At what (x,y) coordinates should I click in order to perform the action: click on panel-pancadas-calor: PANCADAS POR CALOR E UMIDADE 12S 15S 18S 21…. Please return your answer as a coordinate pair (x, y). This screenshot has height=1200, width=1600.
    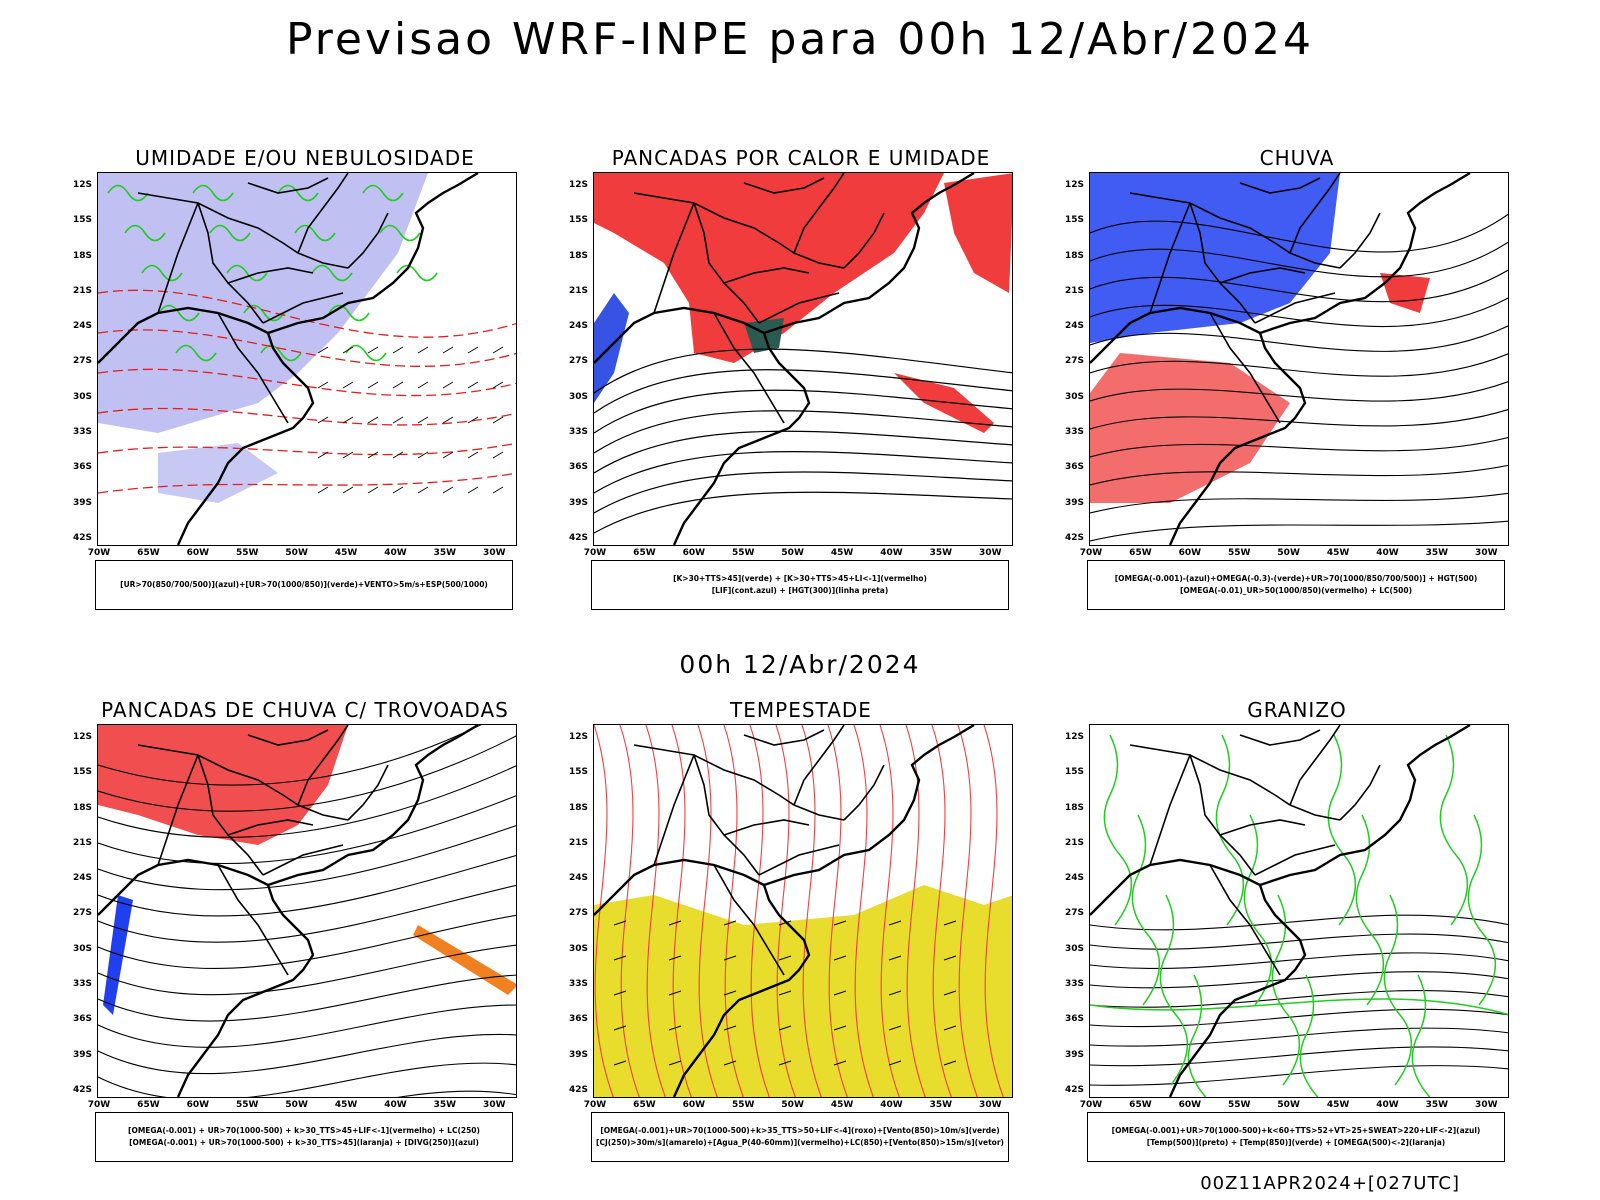
    Looking at the image, I should click on (800, 396).